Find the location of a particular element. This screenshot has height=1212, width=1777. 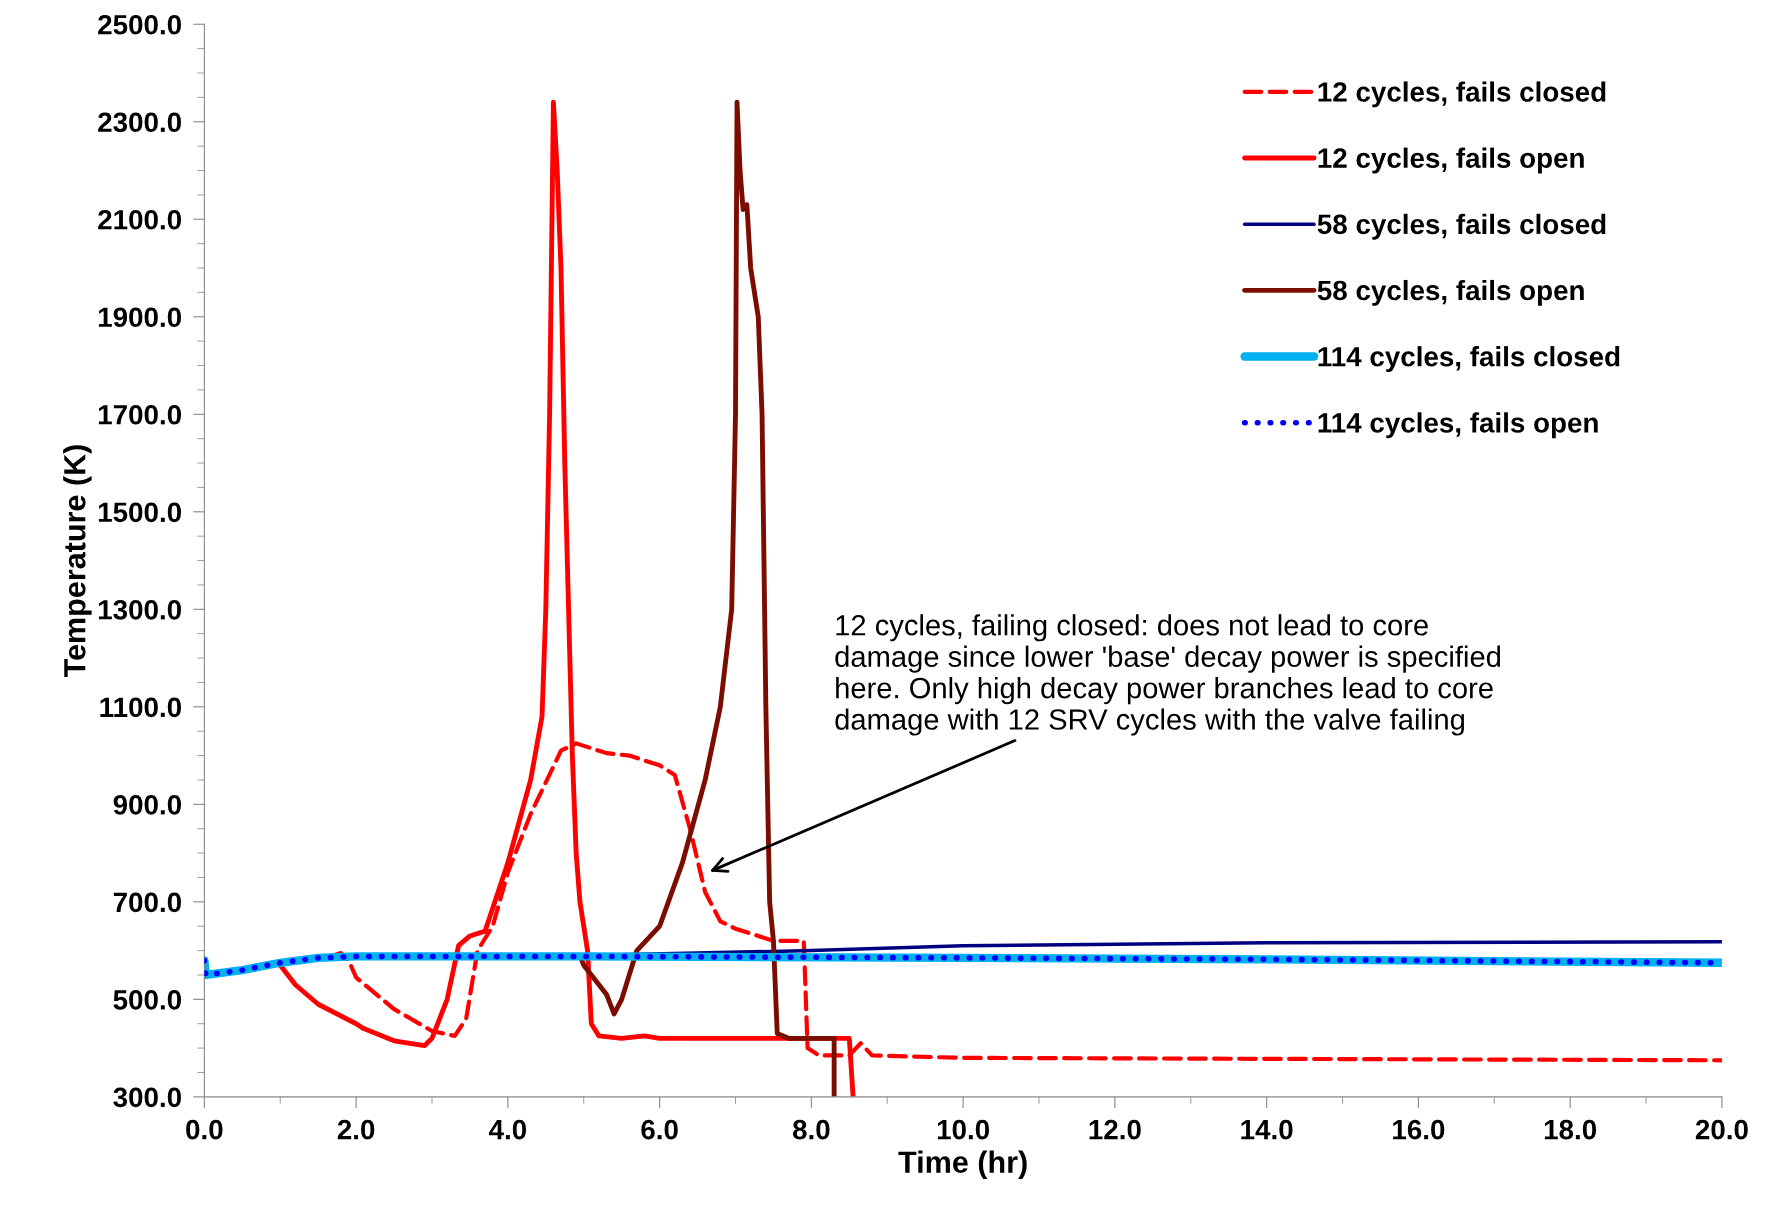

legend-label: 58 cycles, fails closed is located at coordinates (1461, 226).